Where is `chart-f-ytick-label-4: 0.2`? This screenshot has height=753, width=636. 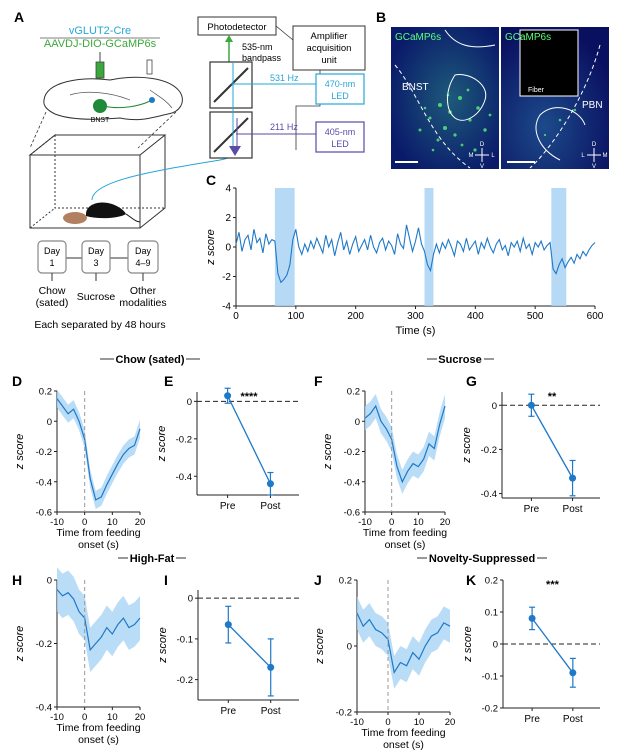
chart-f-ytick-label-4: 0.2 is located at coordinates (353, 392).